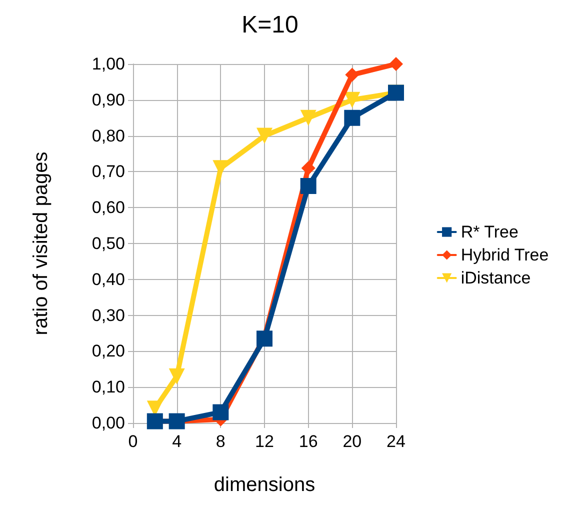 The height and width of the screenshot is (510, 564). What do you see at coordinates (108, 387) in the screenshot?
I see `y-tick-label: 0,10` at bounding box center [108, 387].